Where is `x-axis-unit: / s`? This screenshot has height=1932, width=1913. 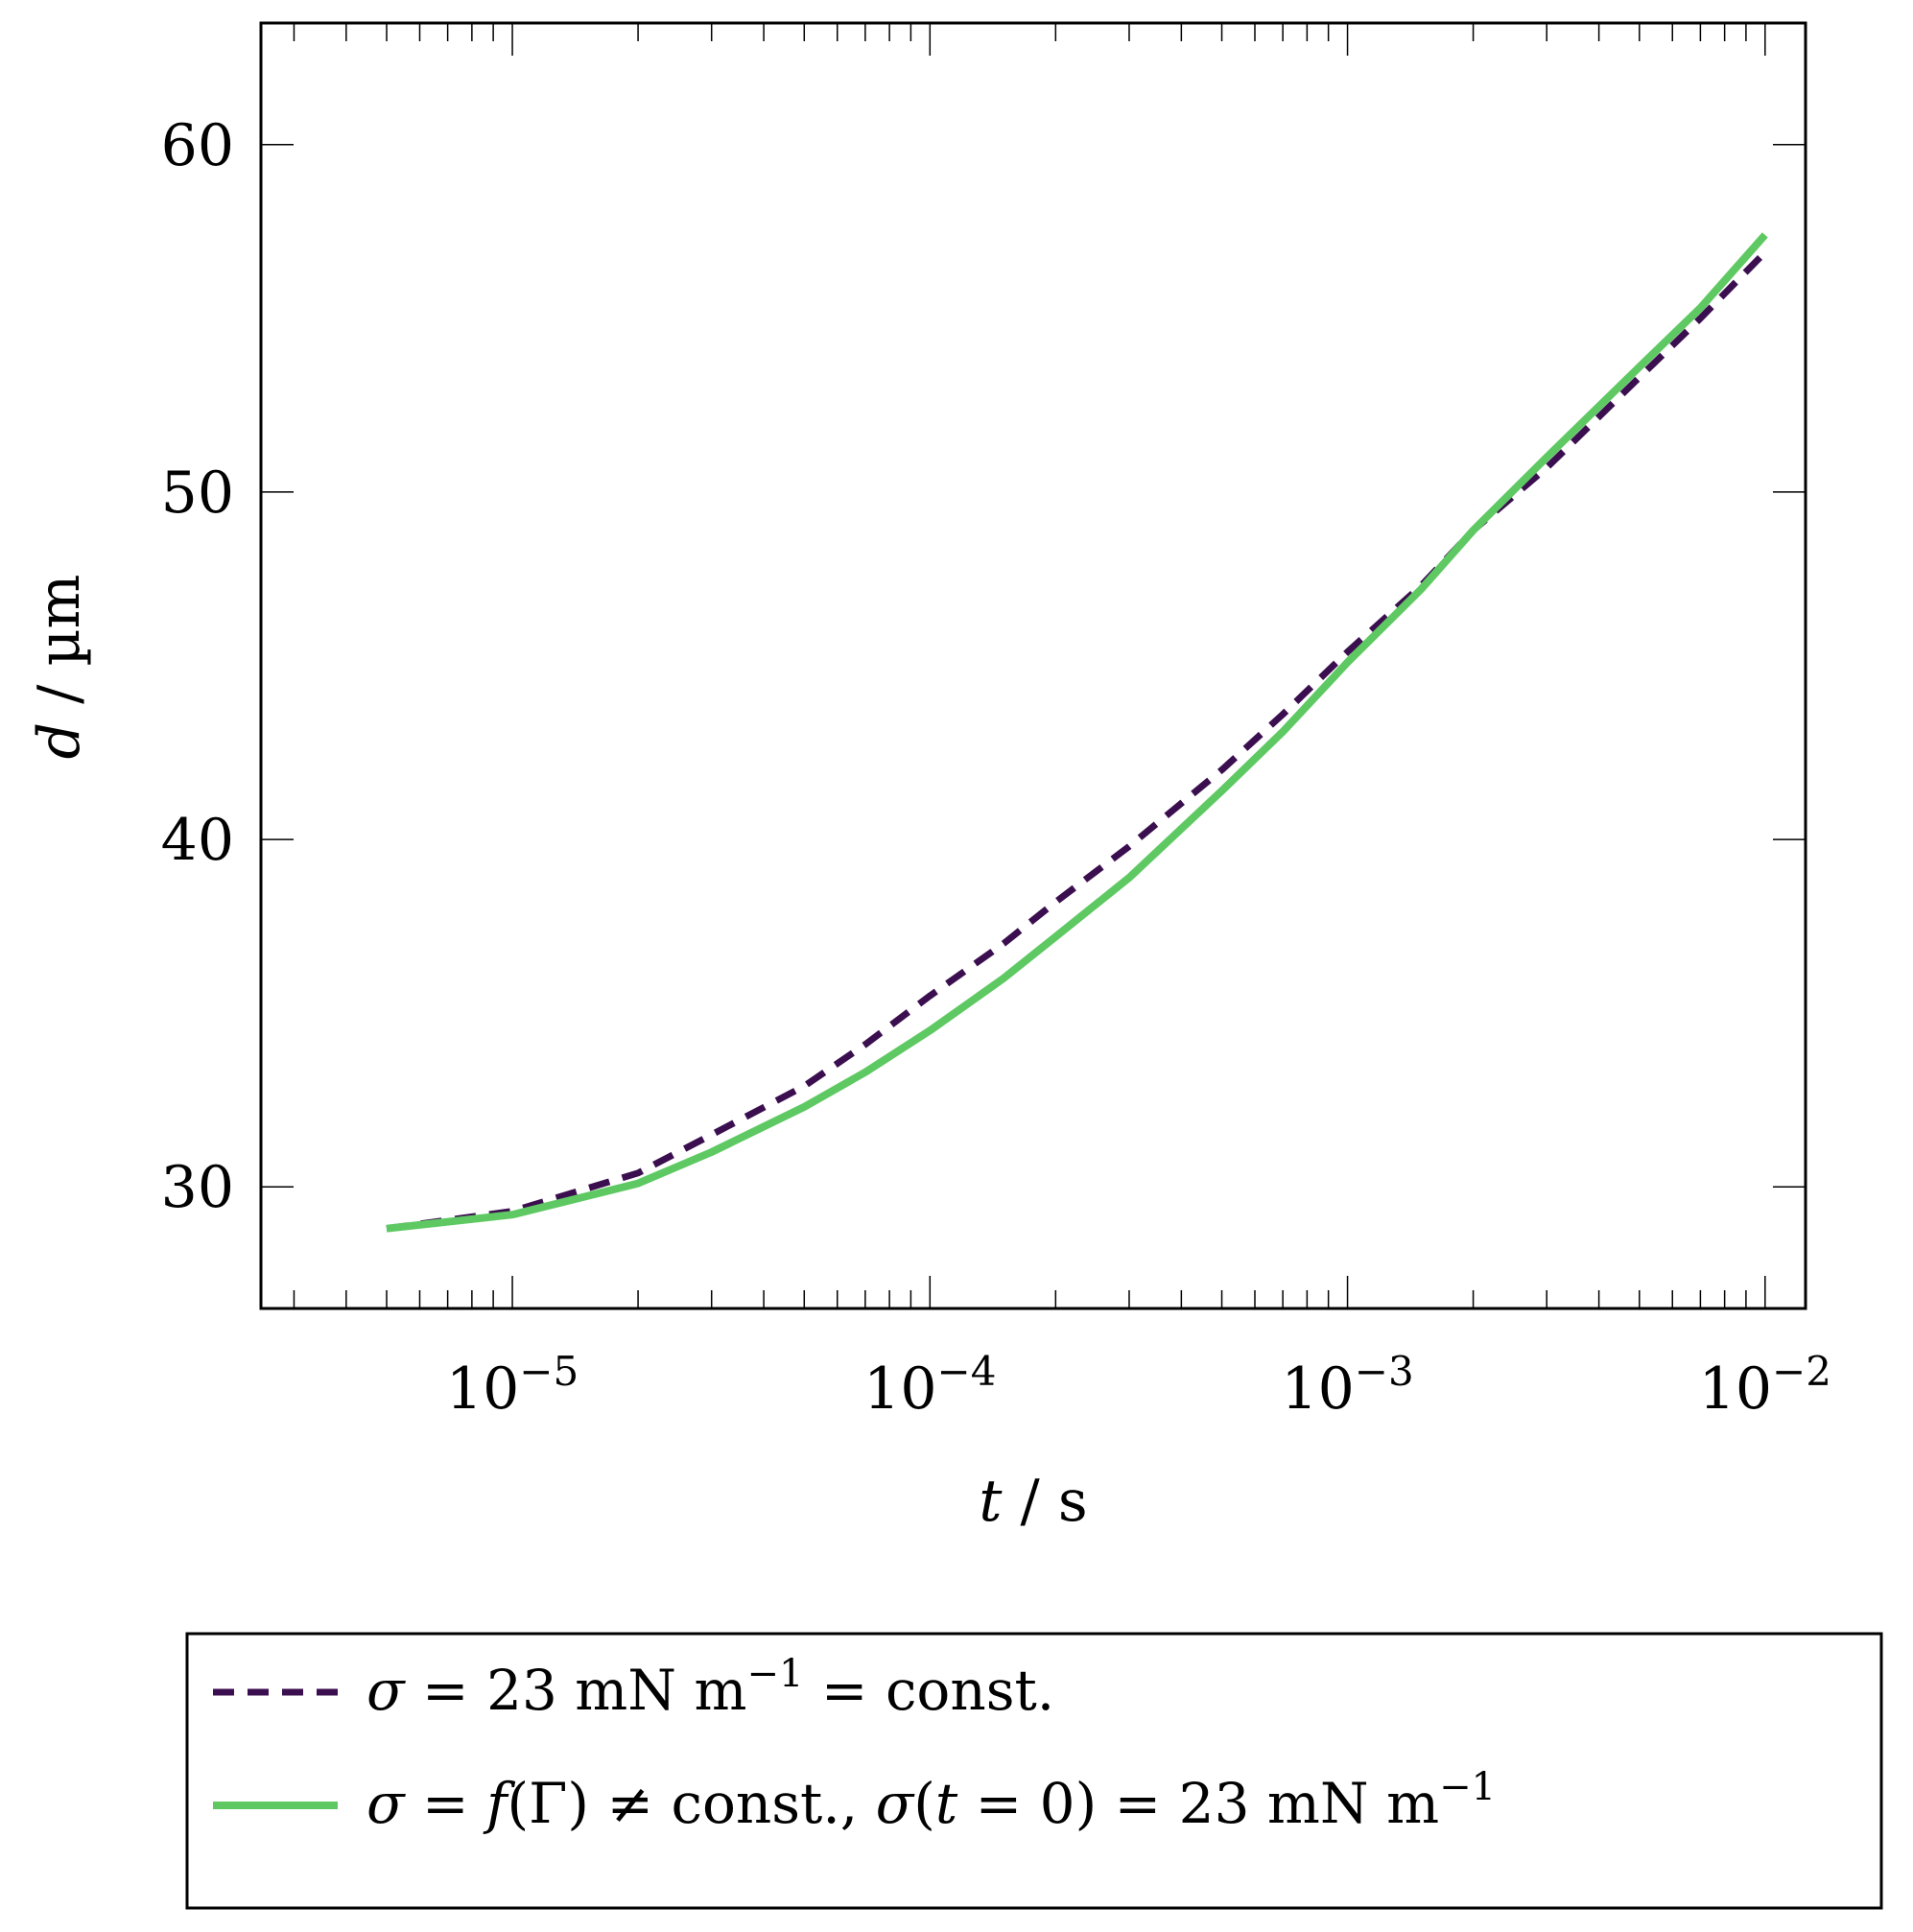
x-axis-unit: / s is located at coordinates (1044, 1501).